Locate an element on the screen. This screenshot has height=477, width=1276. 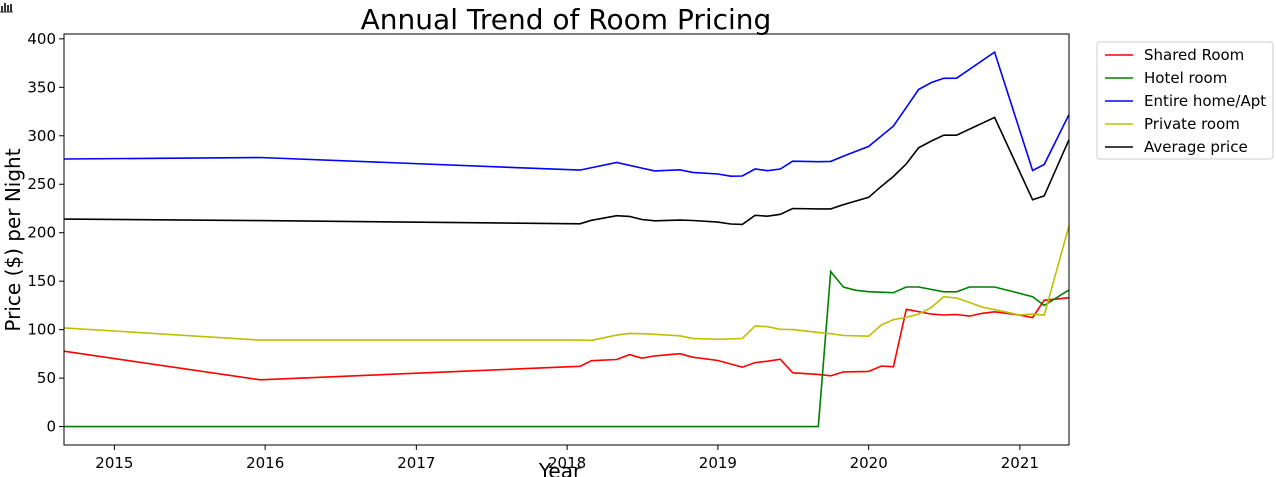
y-tick-label: 100 is located at coordinates (41, 330).